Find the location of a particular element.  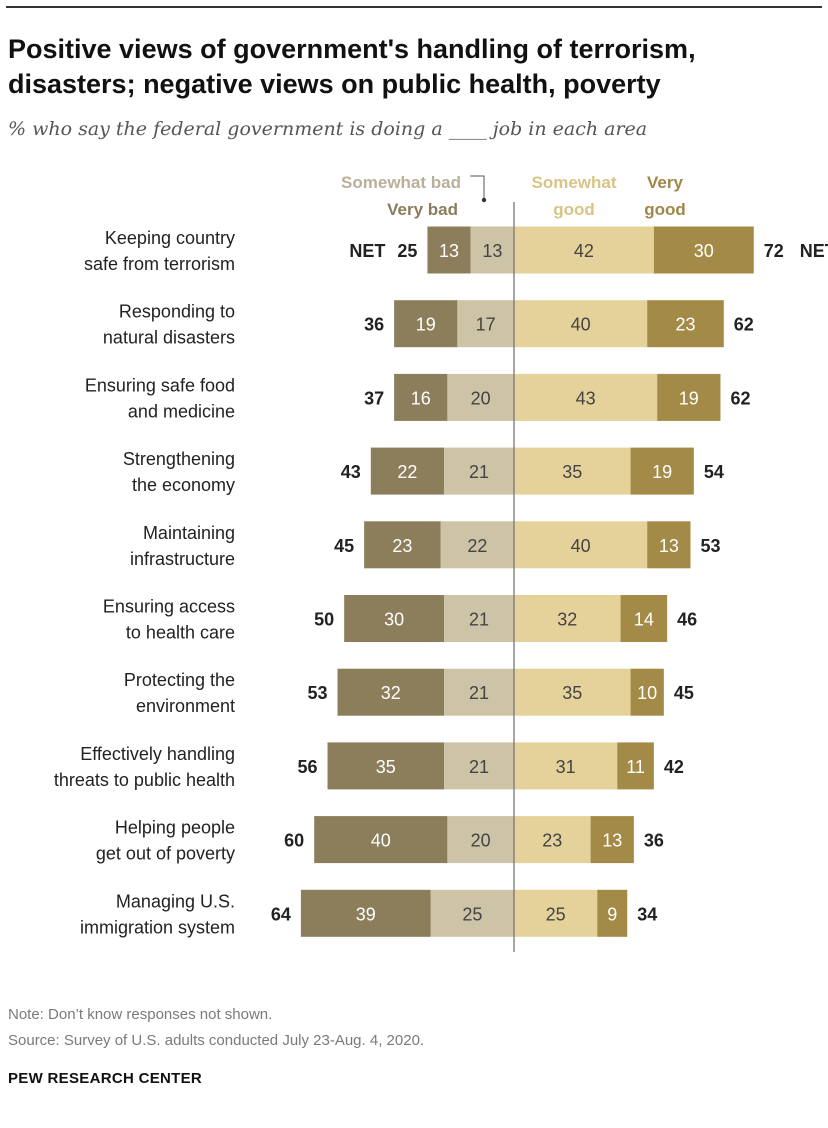

category-label-line1: Keeping country is located at coordinates (170, 238).